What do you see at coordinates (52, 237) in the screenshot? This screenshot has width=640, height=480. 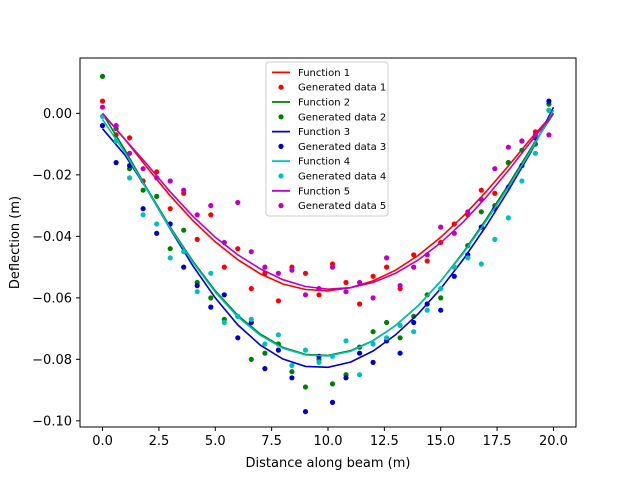 I see `y-tick-label: −0.04` at bounding box center [52, 237].